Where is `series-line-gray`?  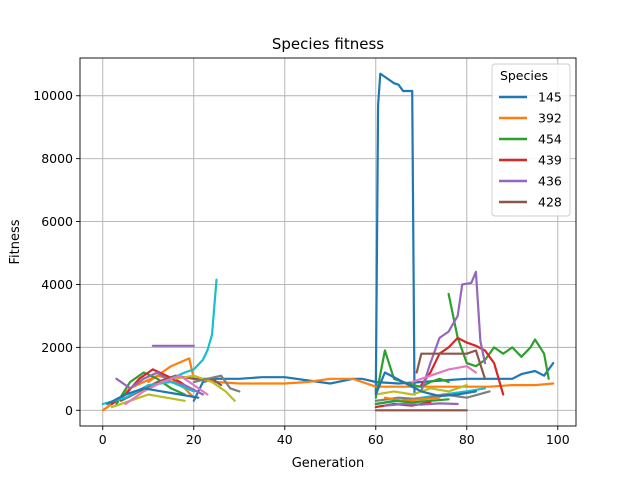
series-line-gray is located at coordinates (216, 383).